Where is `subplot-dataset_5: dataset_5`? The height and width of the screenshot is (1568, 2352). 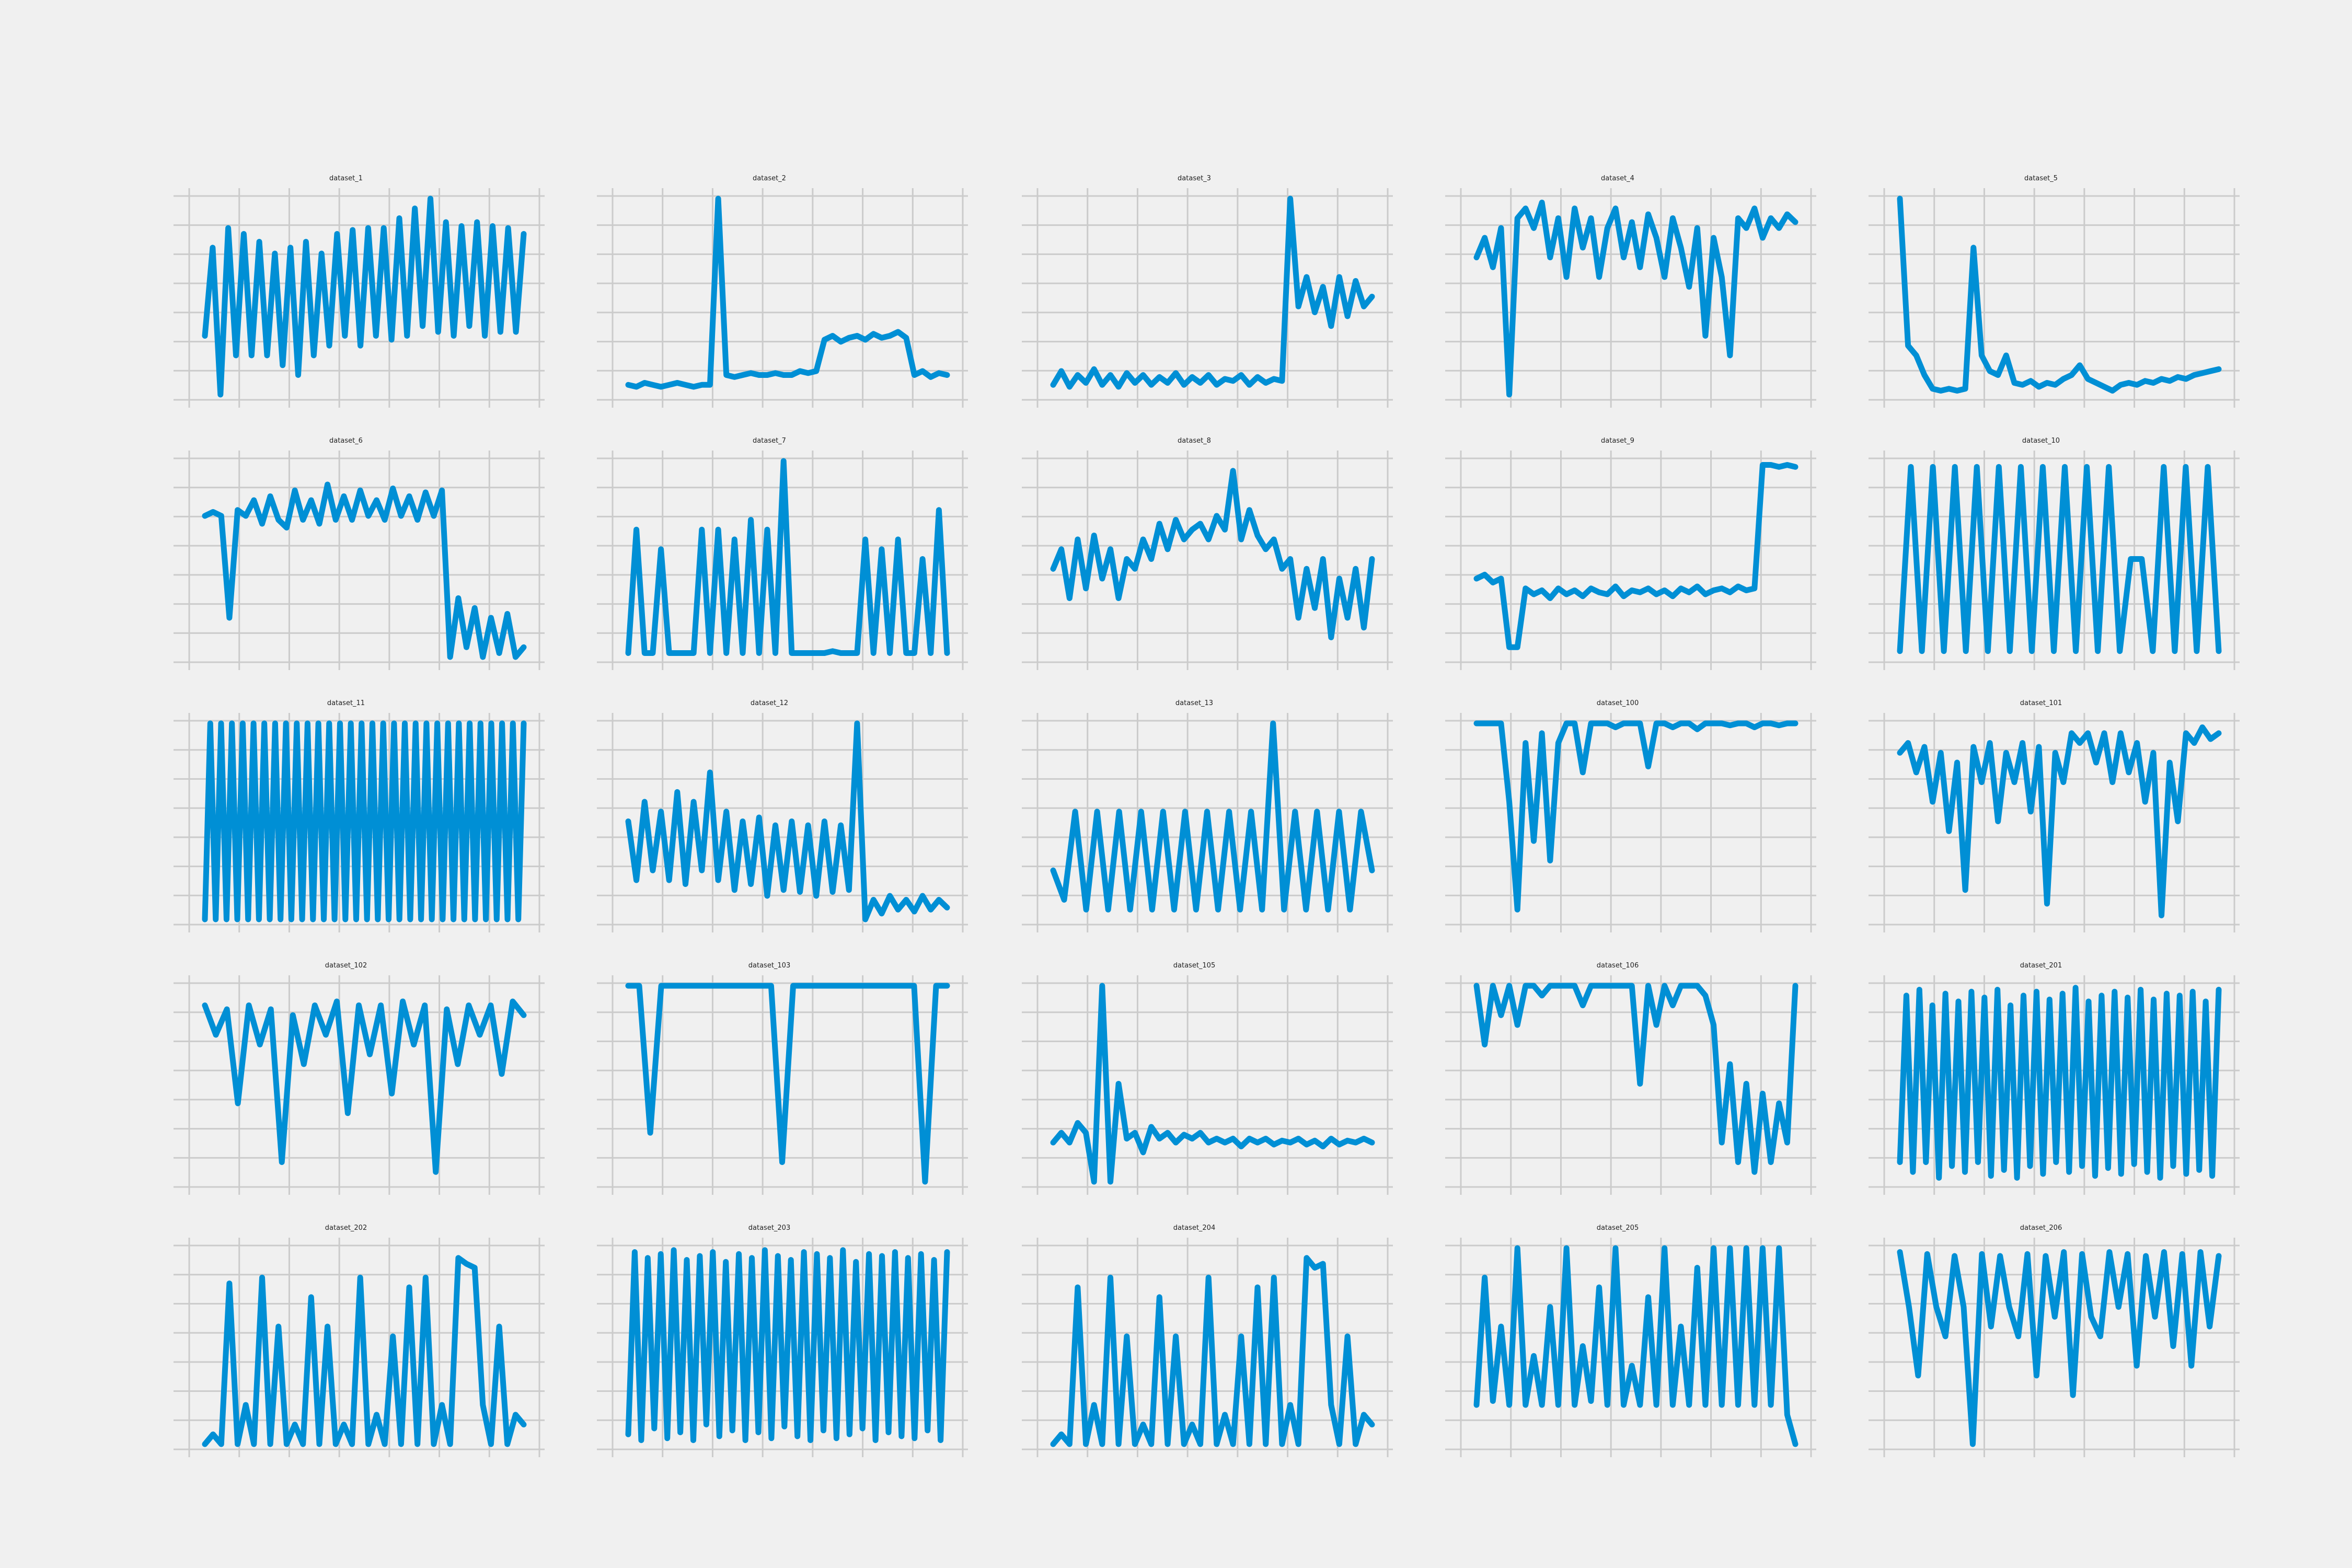 subplot-dataset_5: dataset_5 is located at coordinates (2054, 291).